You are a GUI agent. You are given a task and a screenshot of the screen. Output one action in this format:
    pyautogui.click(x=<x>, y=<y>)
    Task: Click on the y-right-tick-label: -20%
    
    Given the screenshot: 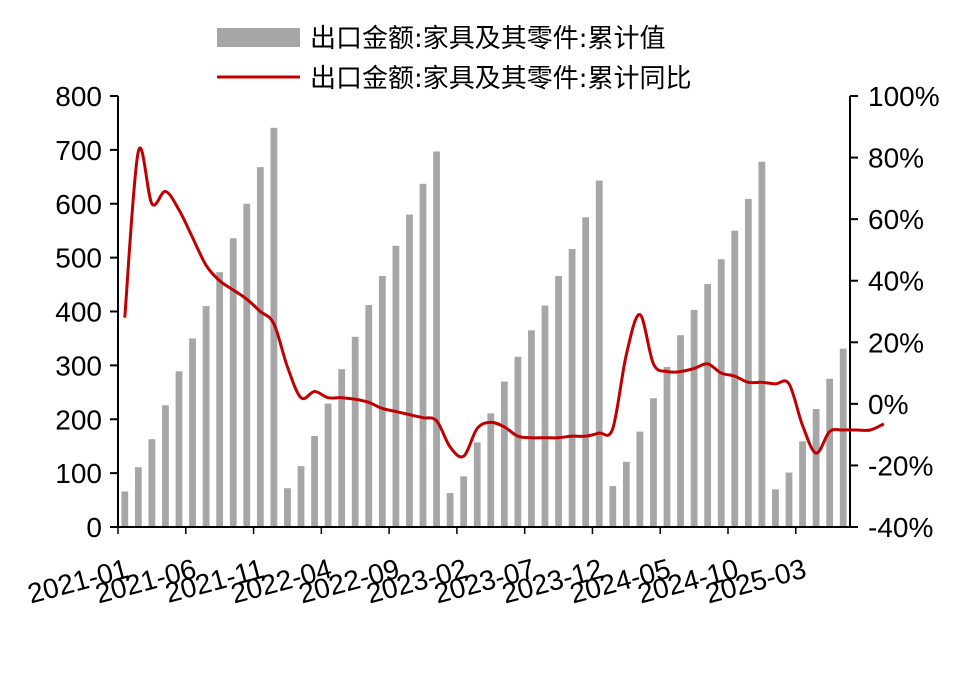 What is the action you would take?
    pyautogui.click(x=900, y=465)
    